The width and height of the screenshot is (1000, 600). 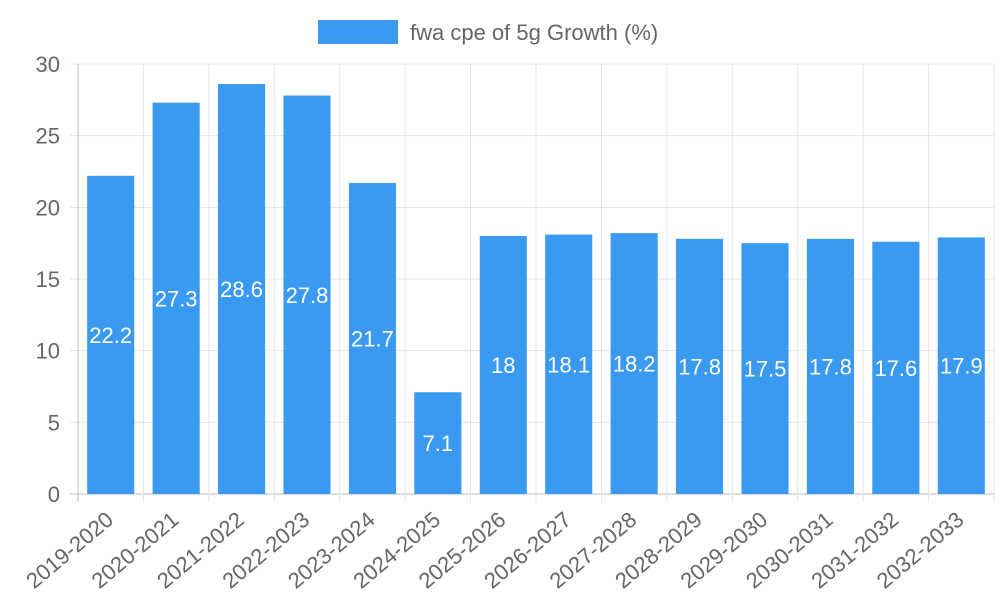 I want to click on bar-value-label: 27.3, so click(x=176, y=298).